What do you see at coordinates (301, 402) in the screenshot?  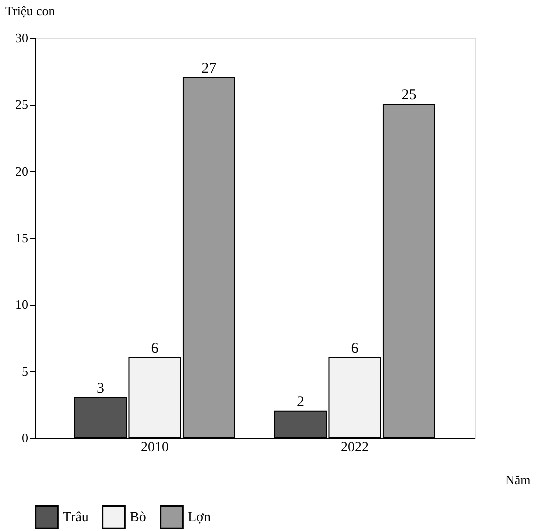 I see `data-label: 2` at bounding box center [301, 402].